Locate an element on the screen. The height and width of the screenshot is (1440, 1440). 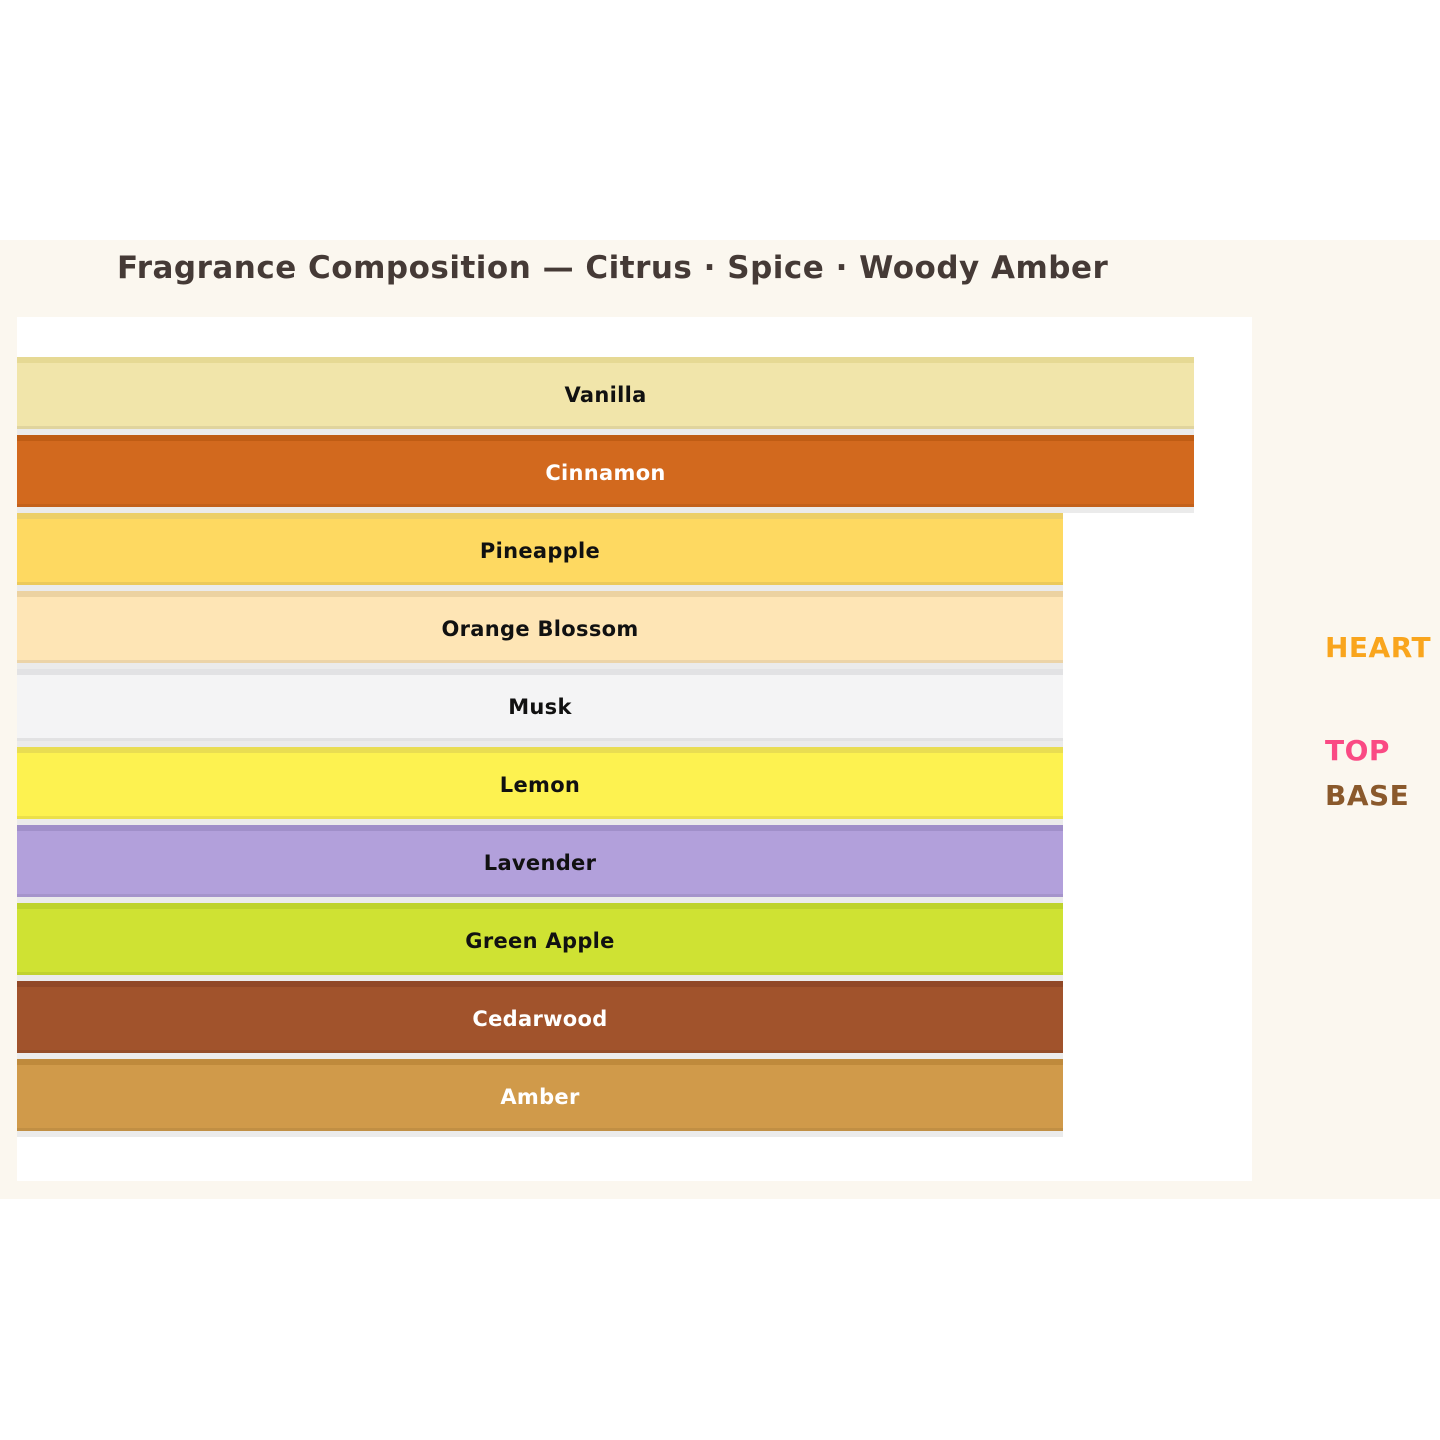
bar-cinnamon: Cinnamon is located at coordinates (605, 471).